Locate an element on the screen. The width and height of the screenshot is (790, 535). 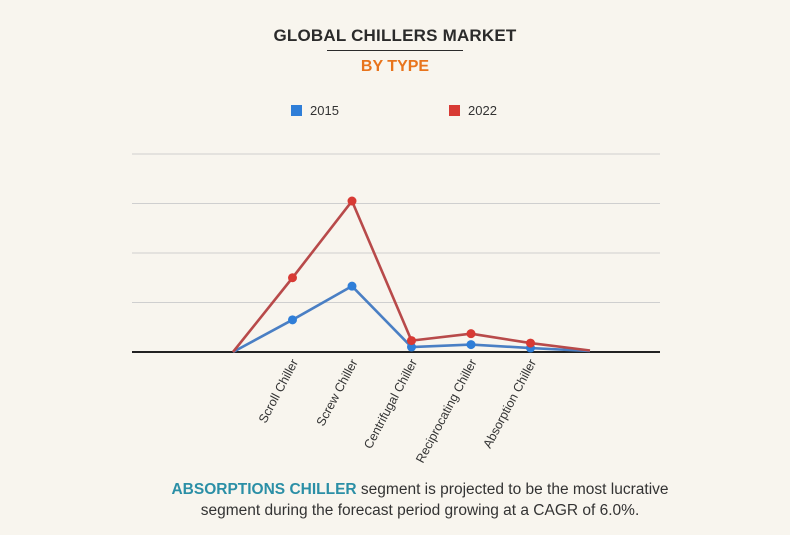
legend-item-2015: 2015 is located at coordinates (315, 110).